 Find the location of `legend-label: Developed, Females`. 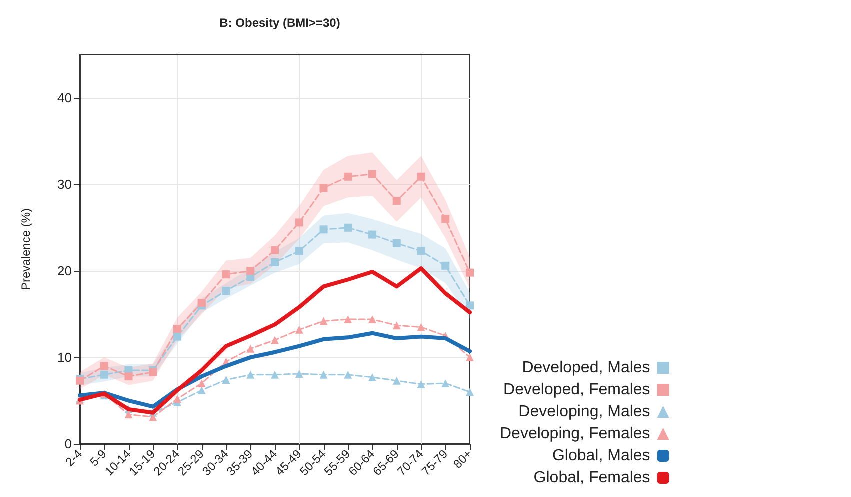

legend-label: Developed, Females is located at coordinates (577, 390).